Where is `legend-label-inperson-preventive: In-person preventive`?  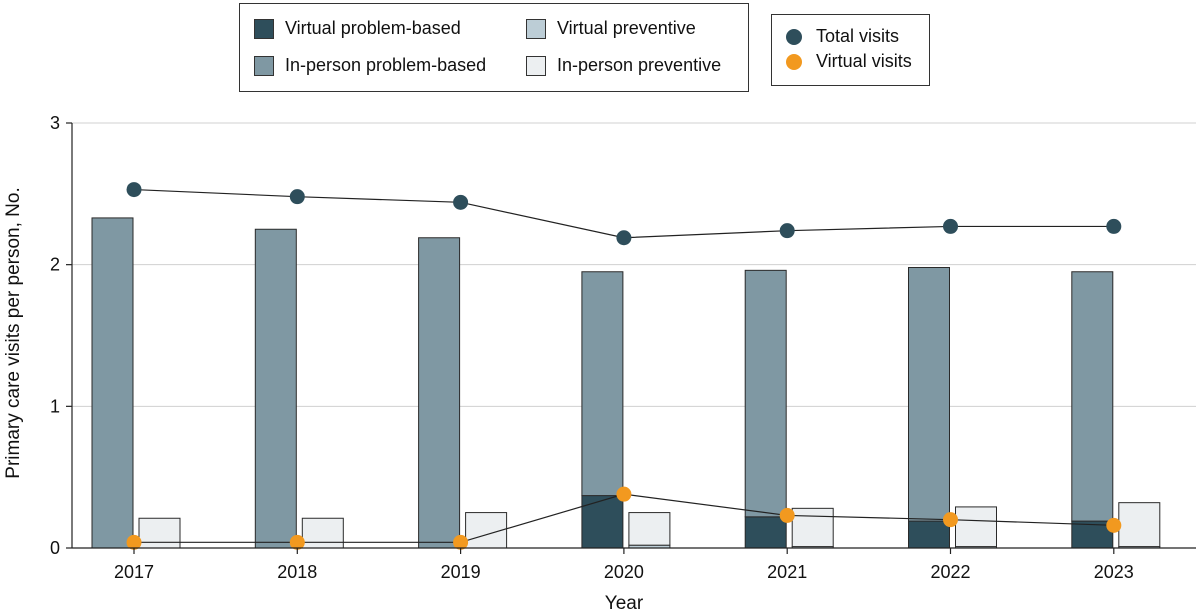
legend-label-inperson-preventive: In-person preventive is located at coordinates (639, 65).